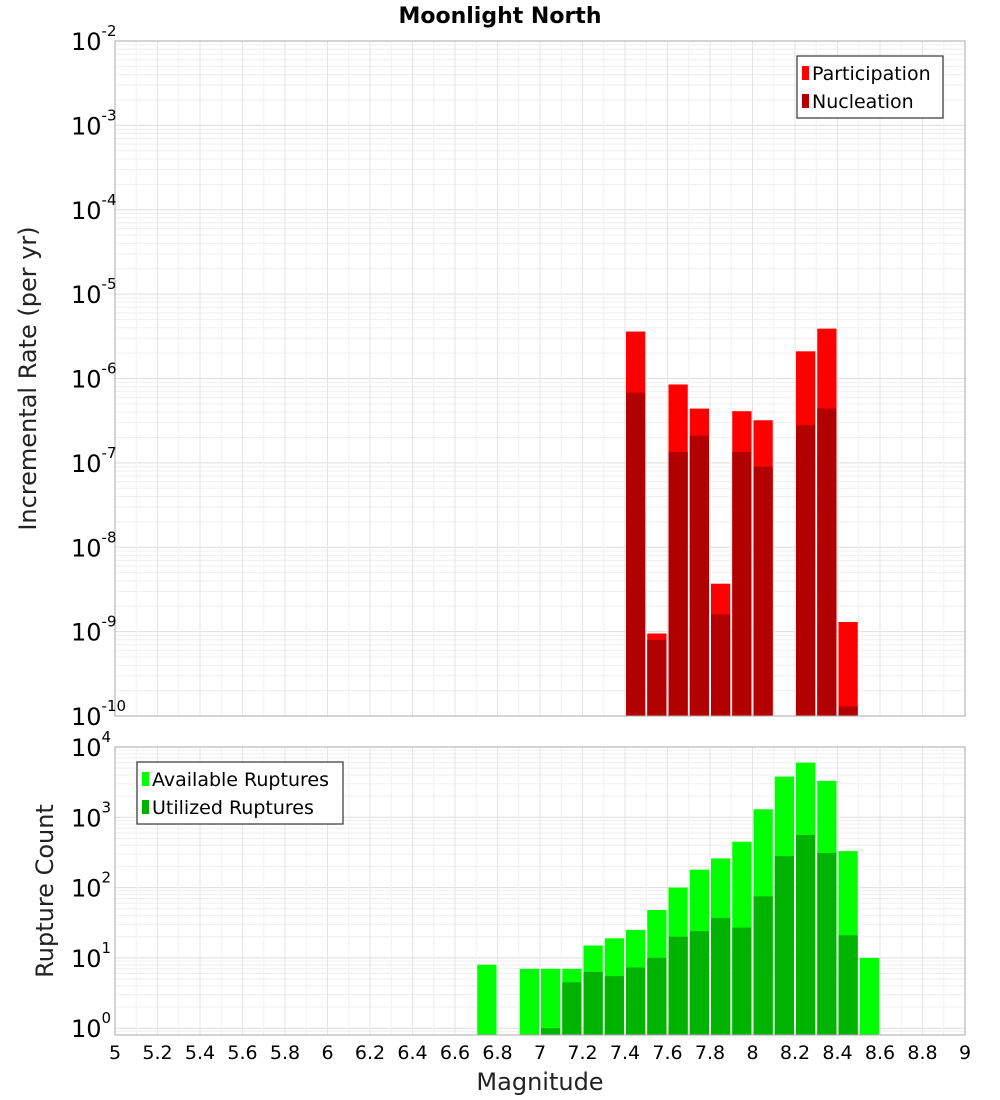  I want to click on rate-y-tick-label: 10⁻³, so click(94, 123).